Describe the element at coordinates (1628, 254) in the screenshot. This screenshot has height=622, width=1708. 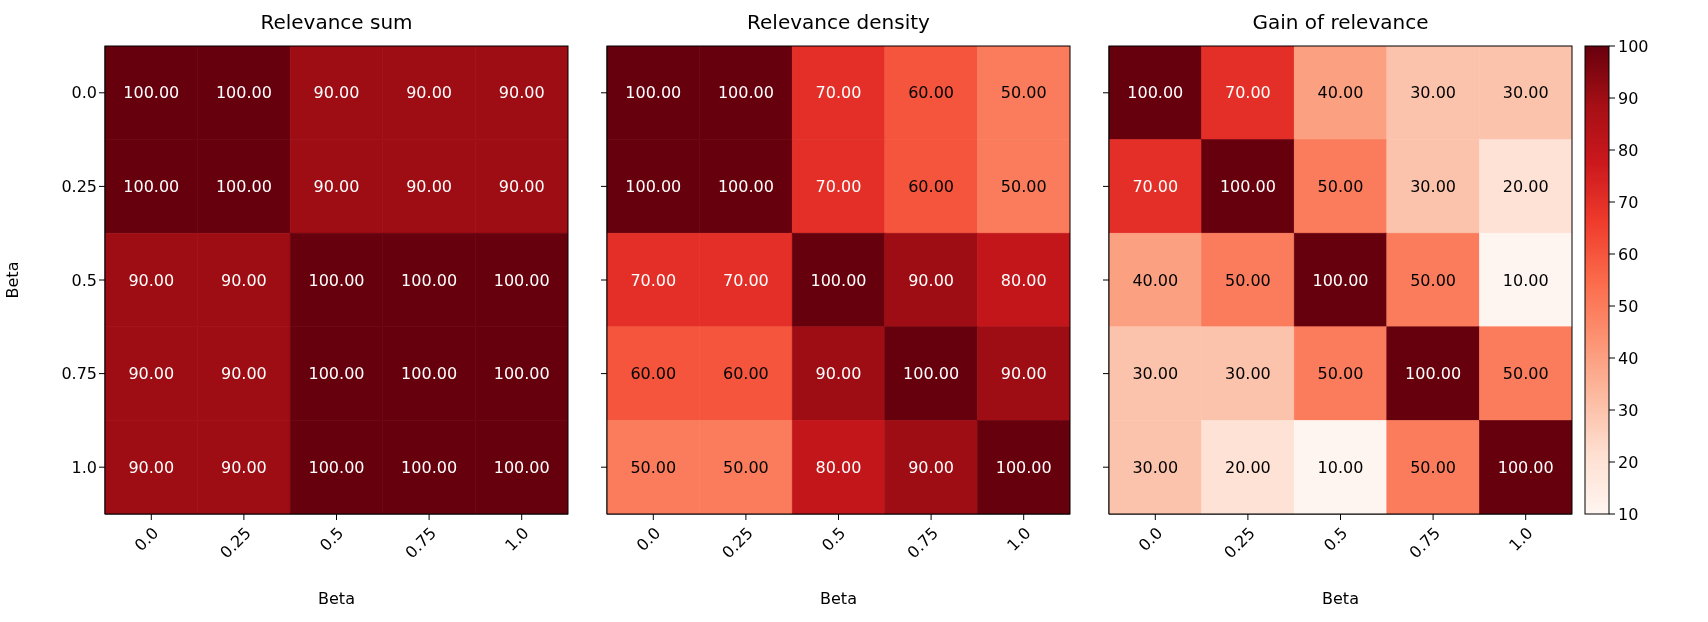
I see `color-bar-label: 60` at that location.